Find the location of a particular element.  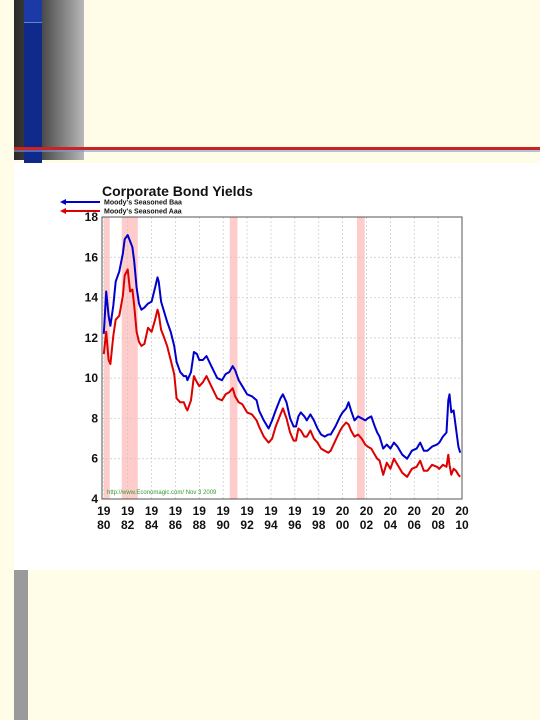

x-tick-label-1984-bottom: 84 is located at coordinates (152, 525).